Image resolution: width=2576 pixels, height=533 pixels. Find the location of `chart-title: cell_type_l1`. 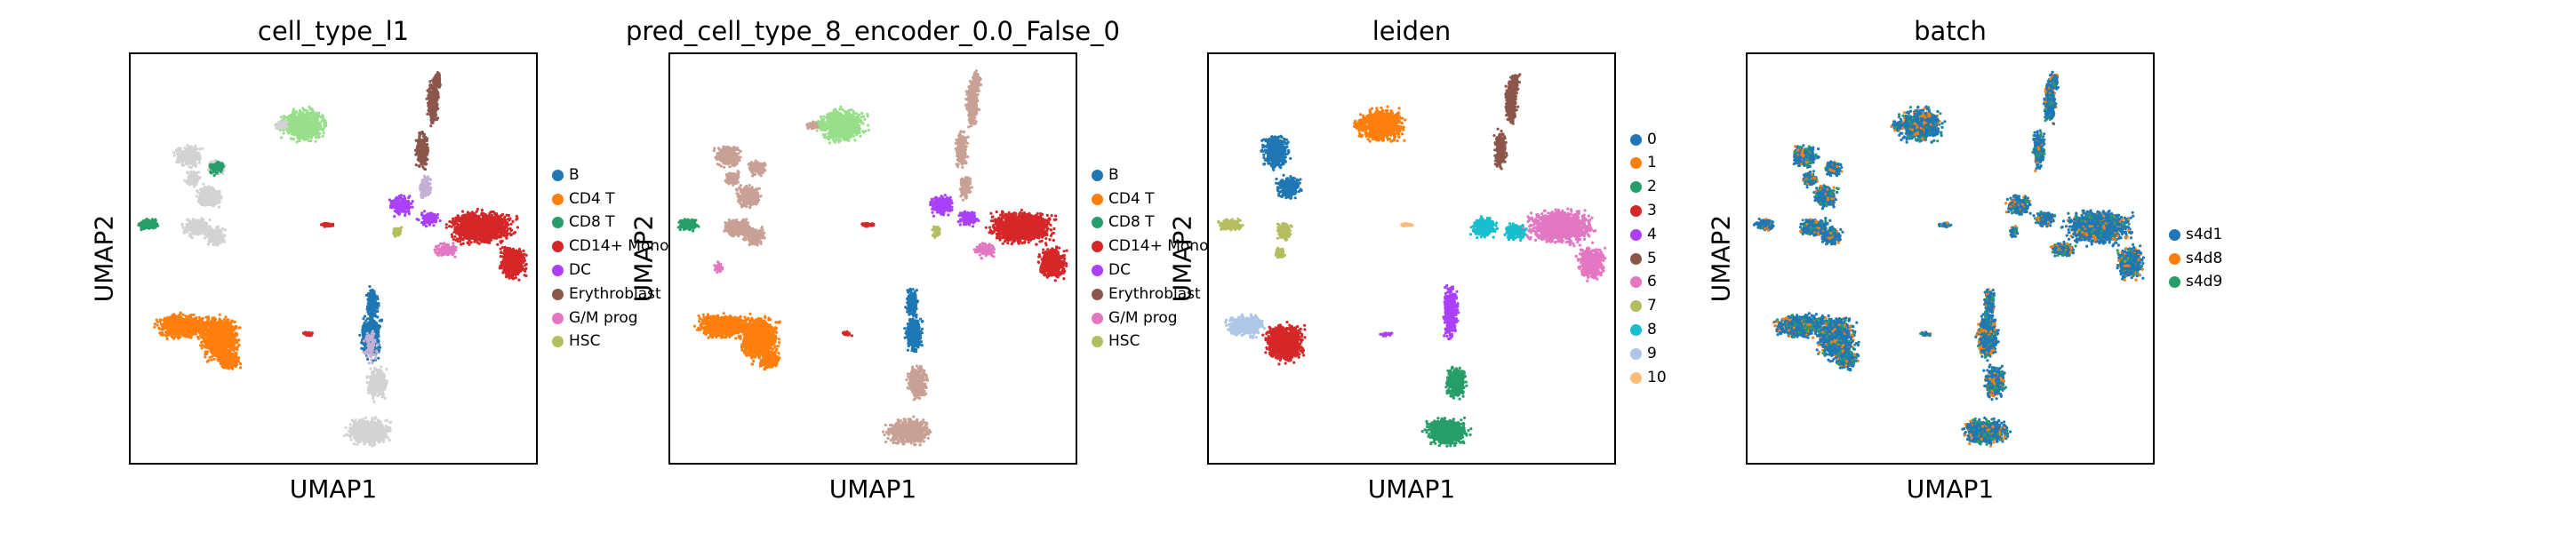

chart-title: cell_type_l1 is located at coordinates (333, 31).